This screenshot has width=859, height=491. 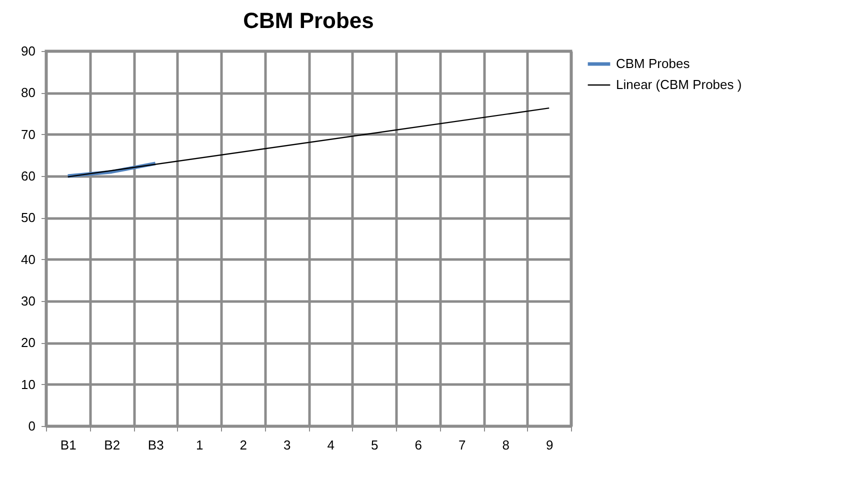 What do you see at coordinates (28, 51) in the screenshot?
I see `y-tick-label: 90` at bounding box center [28, 51].